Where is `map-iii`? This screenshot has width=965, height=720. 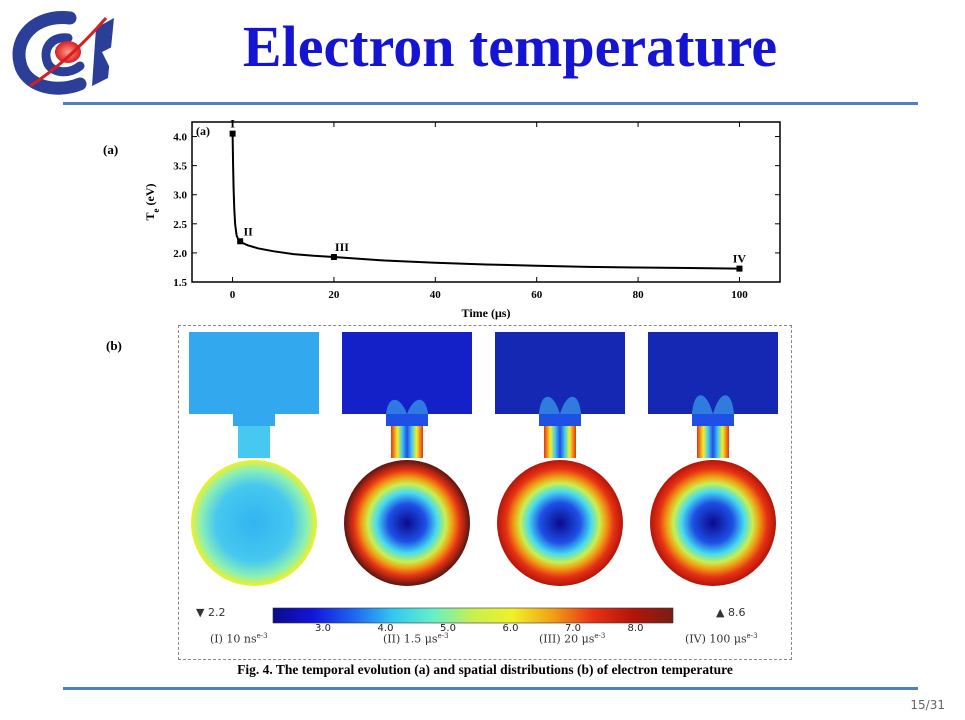 map-iii is located at coordinates (560, 459).